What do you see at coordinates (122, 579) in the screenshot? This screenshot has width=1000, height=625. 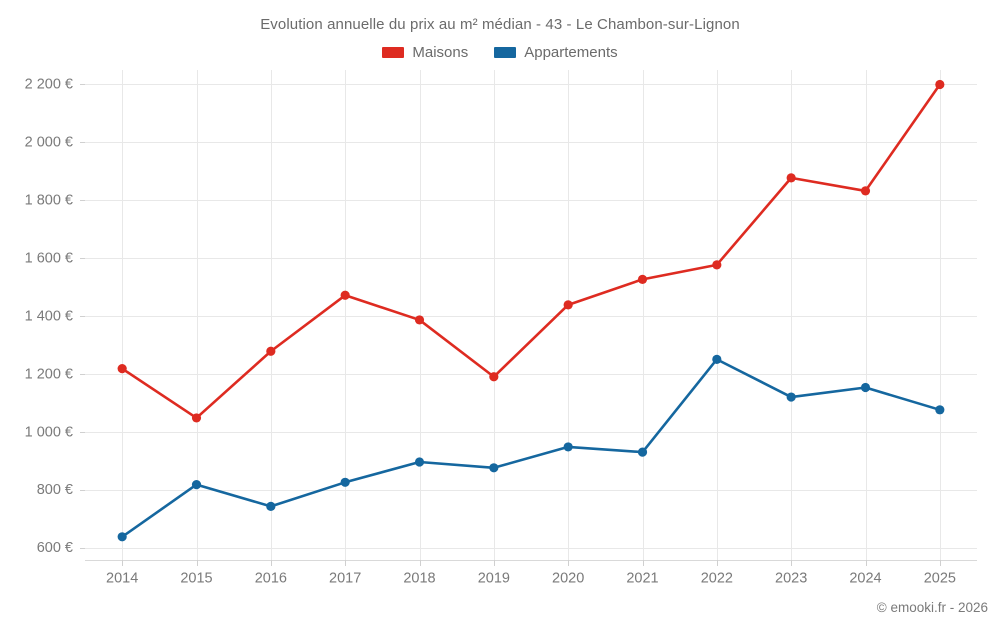 I see `x-axis-tick-label: 2014` at bounding box center [122, 579].